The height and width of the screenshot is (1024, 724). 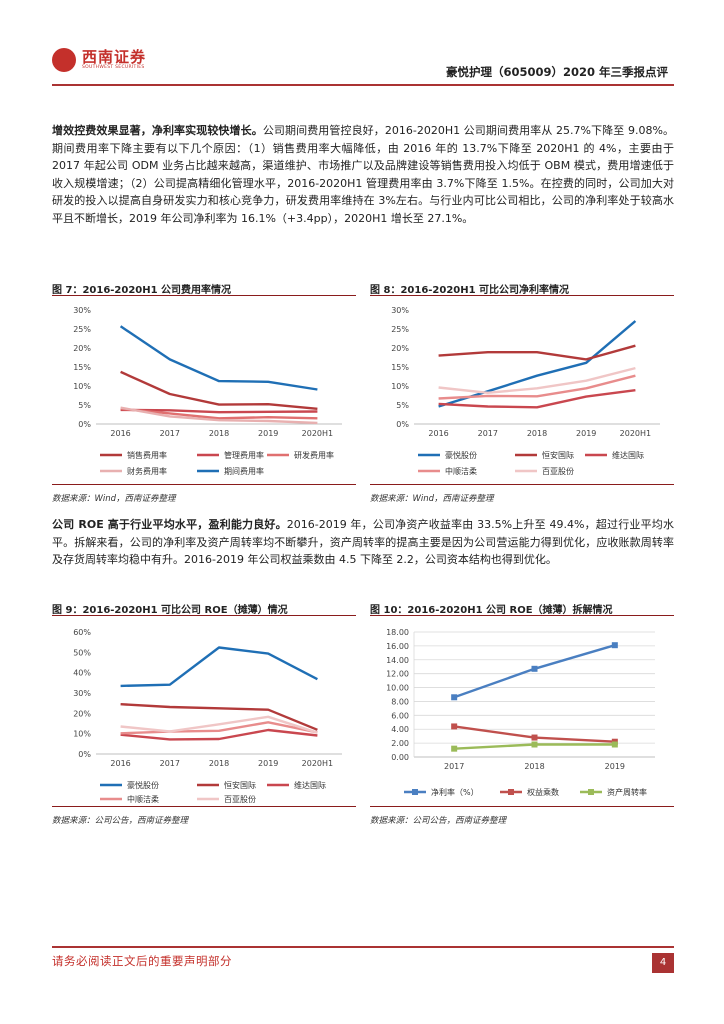 I want to click on company-logo-icon, so click(x=64, y=60).